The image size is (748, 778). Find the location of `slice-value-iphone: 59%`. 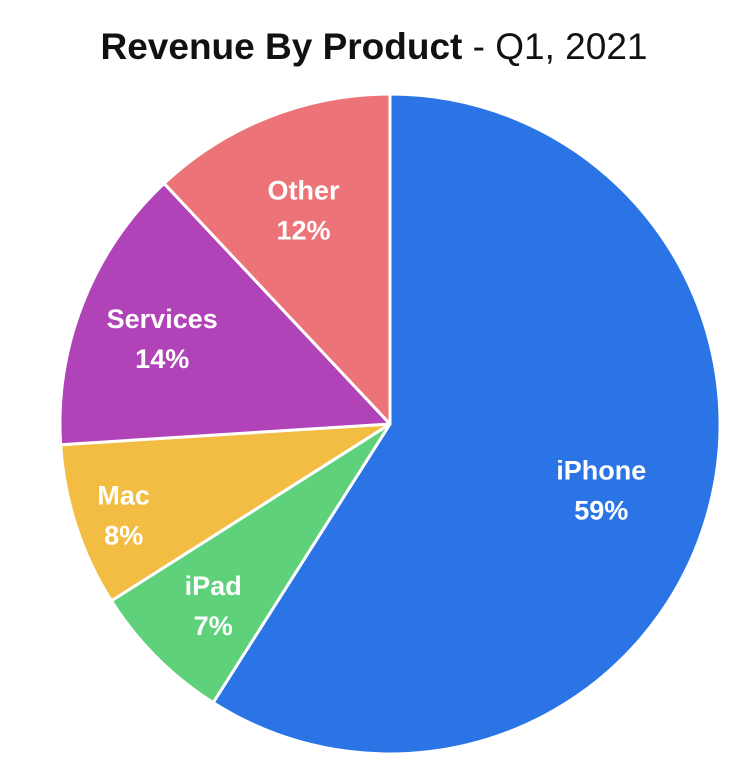

slice-value-iphone: 59% is located at coordinates (601, 510).